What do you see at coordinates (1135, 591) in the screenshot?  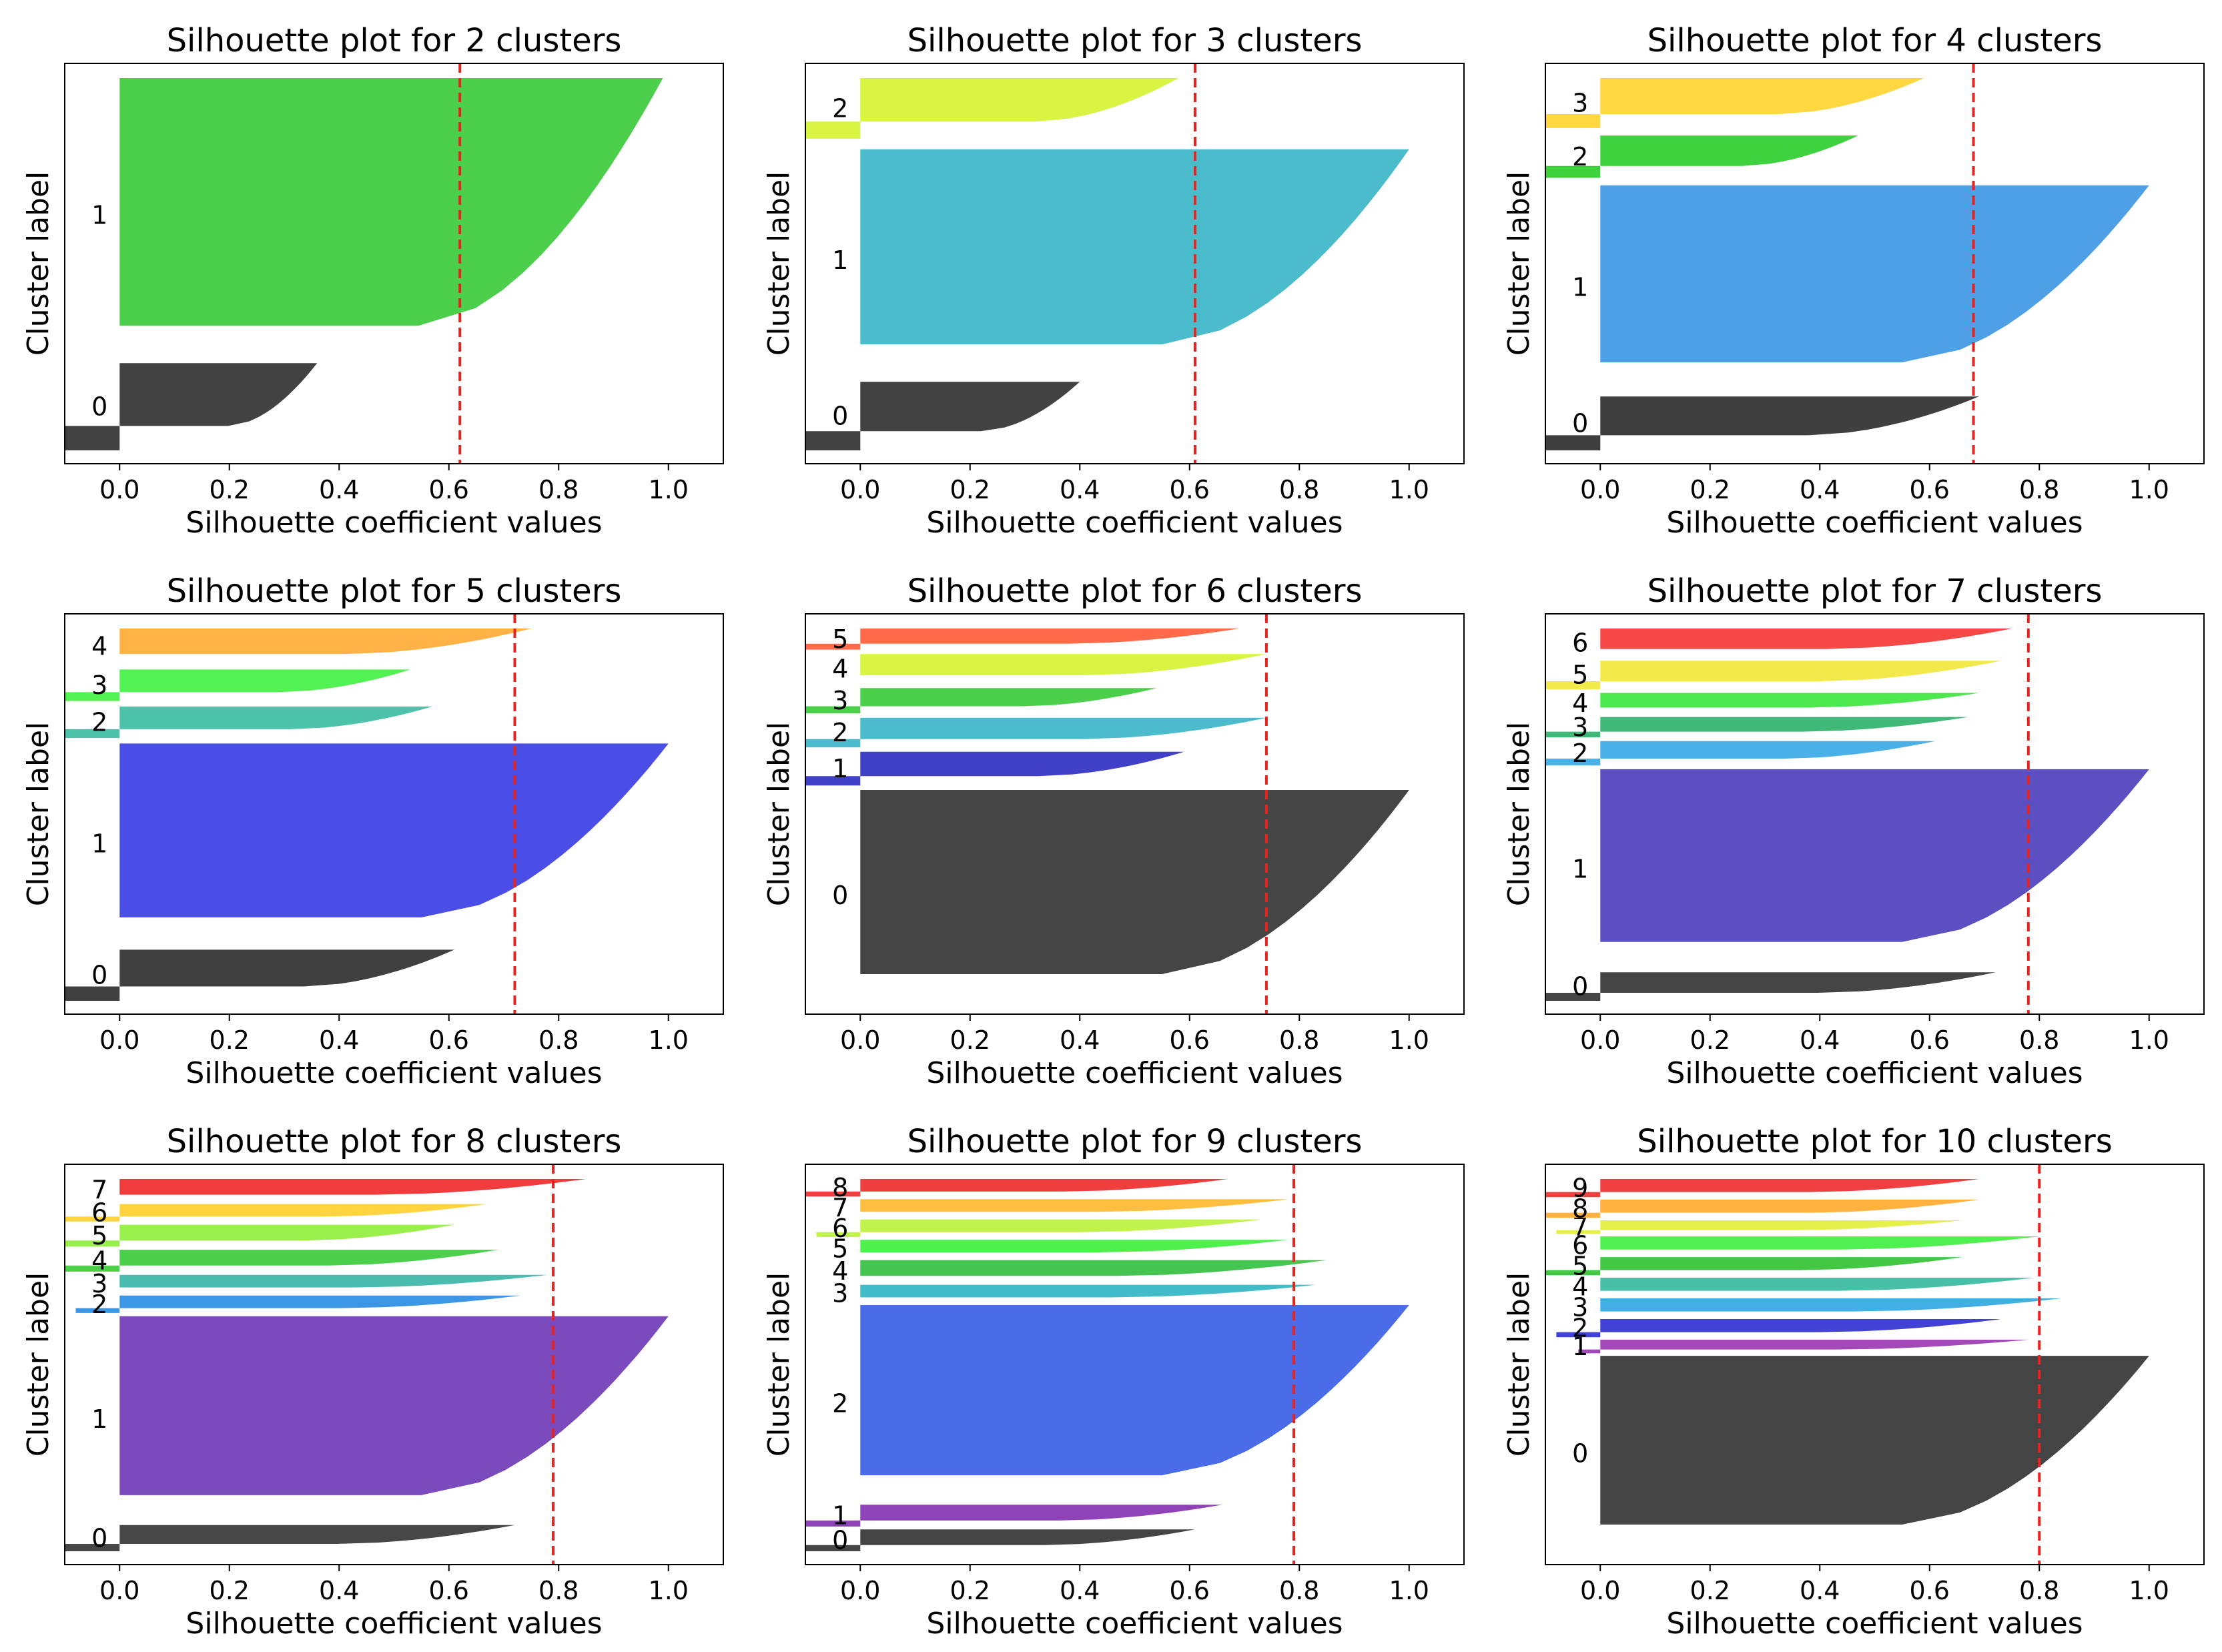 I see `chart-title: Silhouette plot for 6 clusters` at bounding box center [1135, 591].